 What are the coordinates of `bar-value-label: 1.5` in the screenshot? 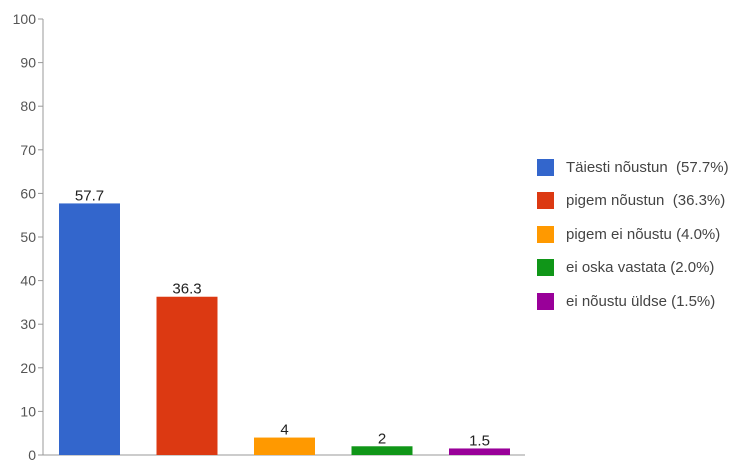 It's located at (479, 440).